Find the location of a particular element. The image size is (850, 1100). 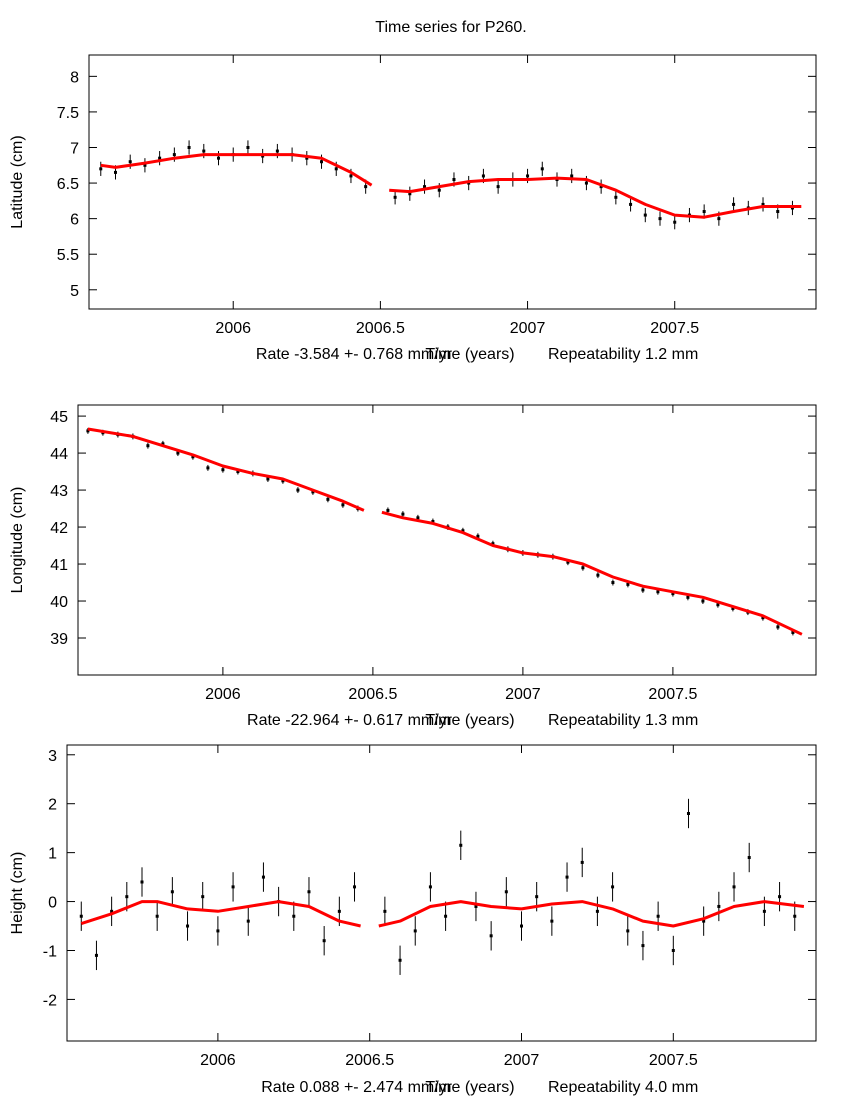

y-tick-label: -2 is located at coordinates (50, 1000).